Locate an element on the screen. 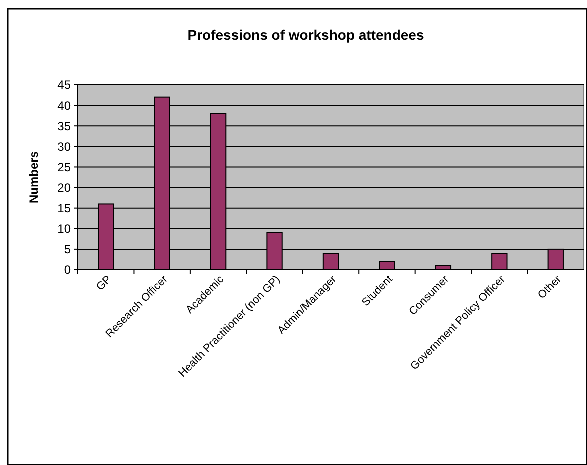  y-tick-label: 15 is located at coordinates (65, 209).